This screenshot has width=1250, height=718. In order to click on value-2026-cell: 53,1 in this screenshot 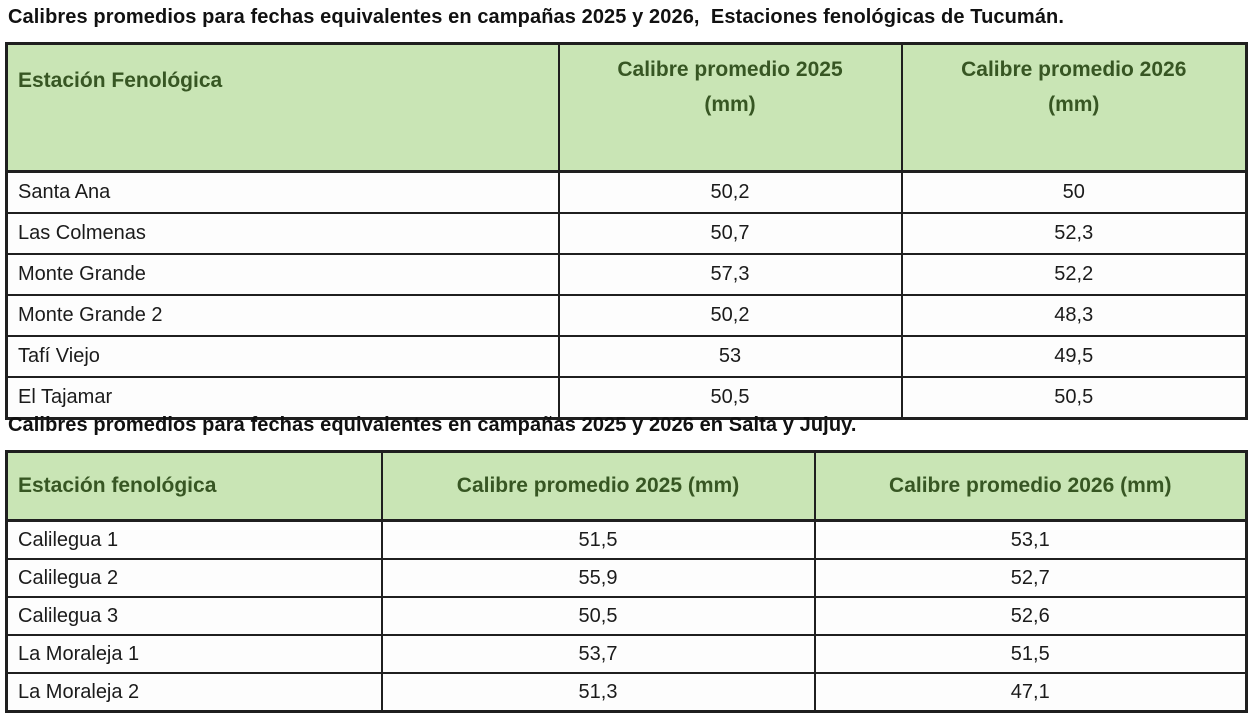, I will do `click(1030, 539)`.